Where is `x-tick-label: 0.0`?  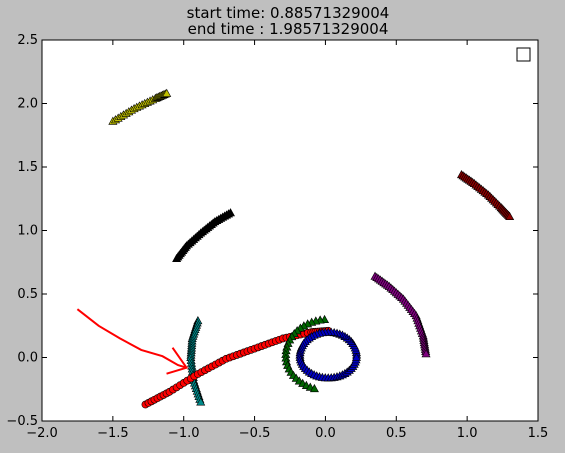 x-tick-label: 0.0 is located at coordinates (325, 433).